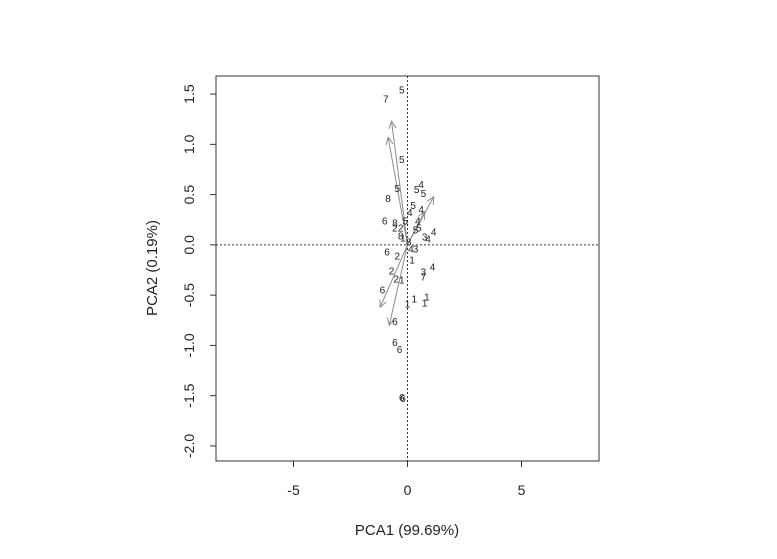 The image size is (777, 559). I want to click on y-tick-label: -0.5, so click(189, 295).